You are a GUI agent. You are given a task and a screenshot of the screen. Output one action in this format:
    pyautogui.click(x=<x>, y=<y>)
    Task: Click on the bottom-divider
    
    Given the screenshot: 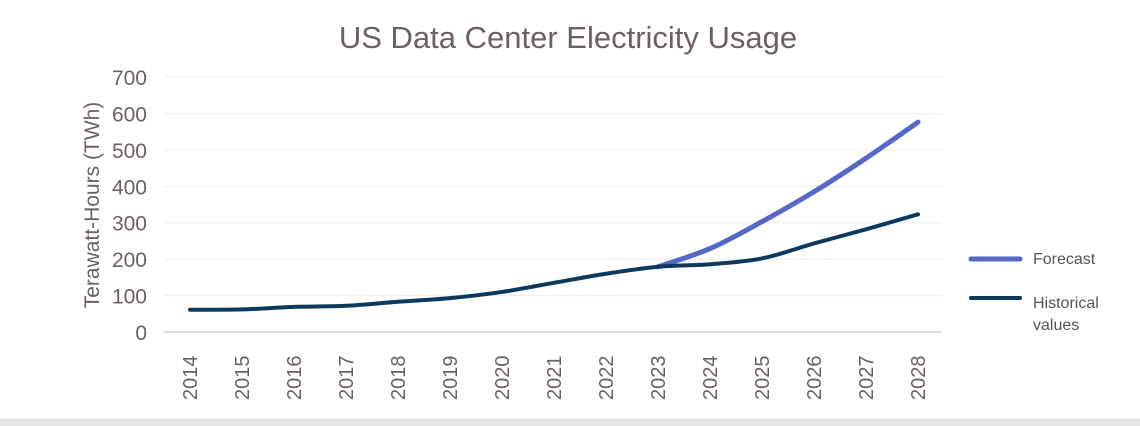 What is the action you would take?
    pyautogui.click(x=570, y=422)
    